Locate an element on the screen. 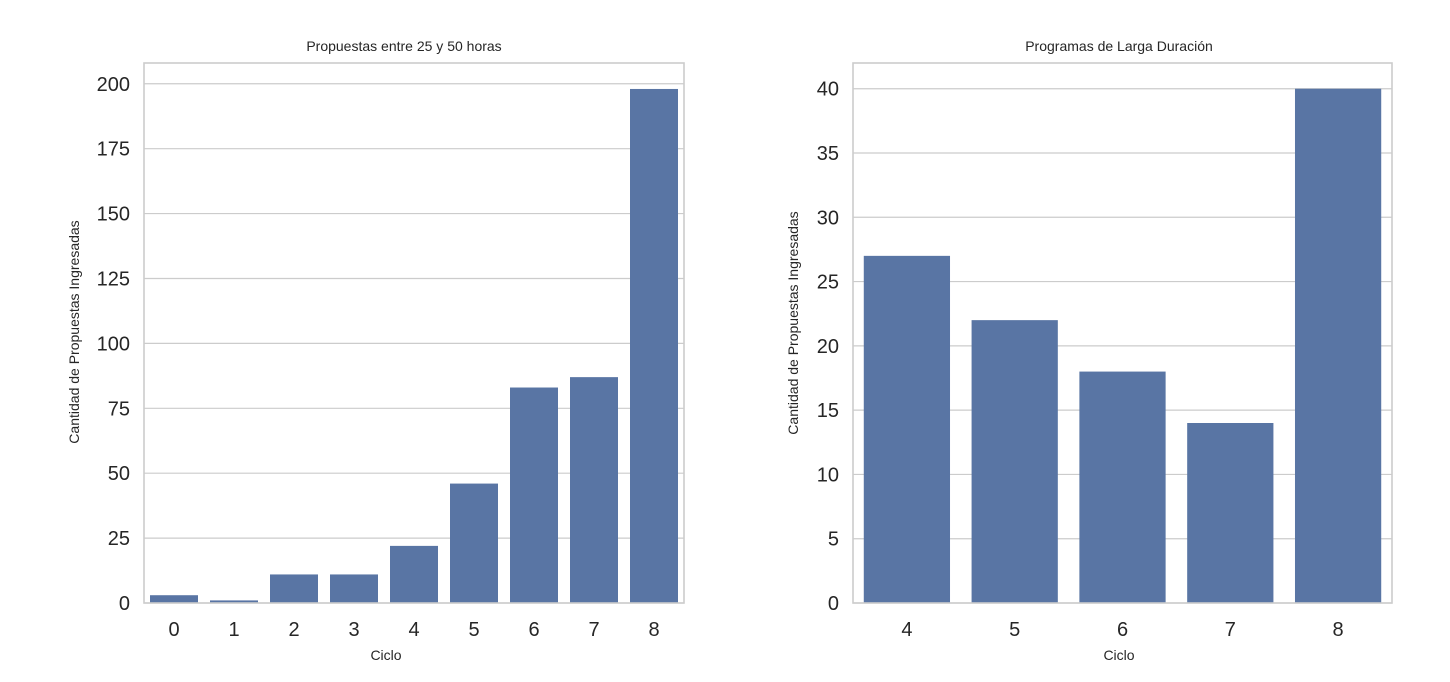 This screenshot has width=1450, height=682. y-tick-label: 35 is located at coordinates (828, 154).